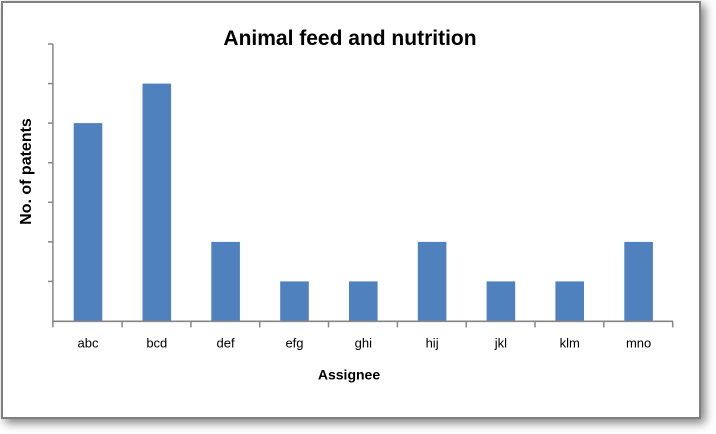 This screenshot has width=716, height=434. I want to click on svg-text: jkl, so click(500, 343).